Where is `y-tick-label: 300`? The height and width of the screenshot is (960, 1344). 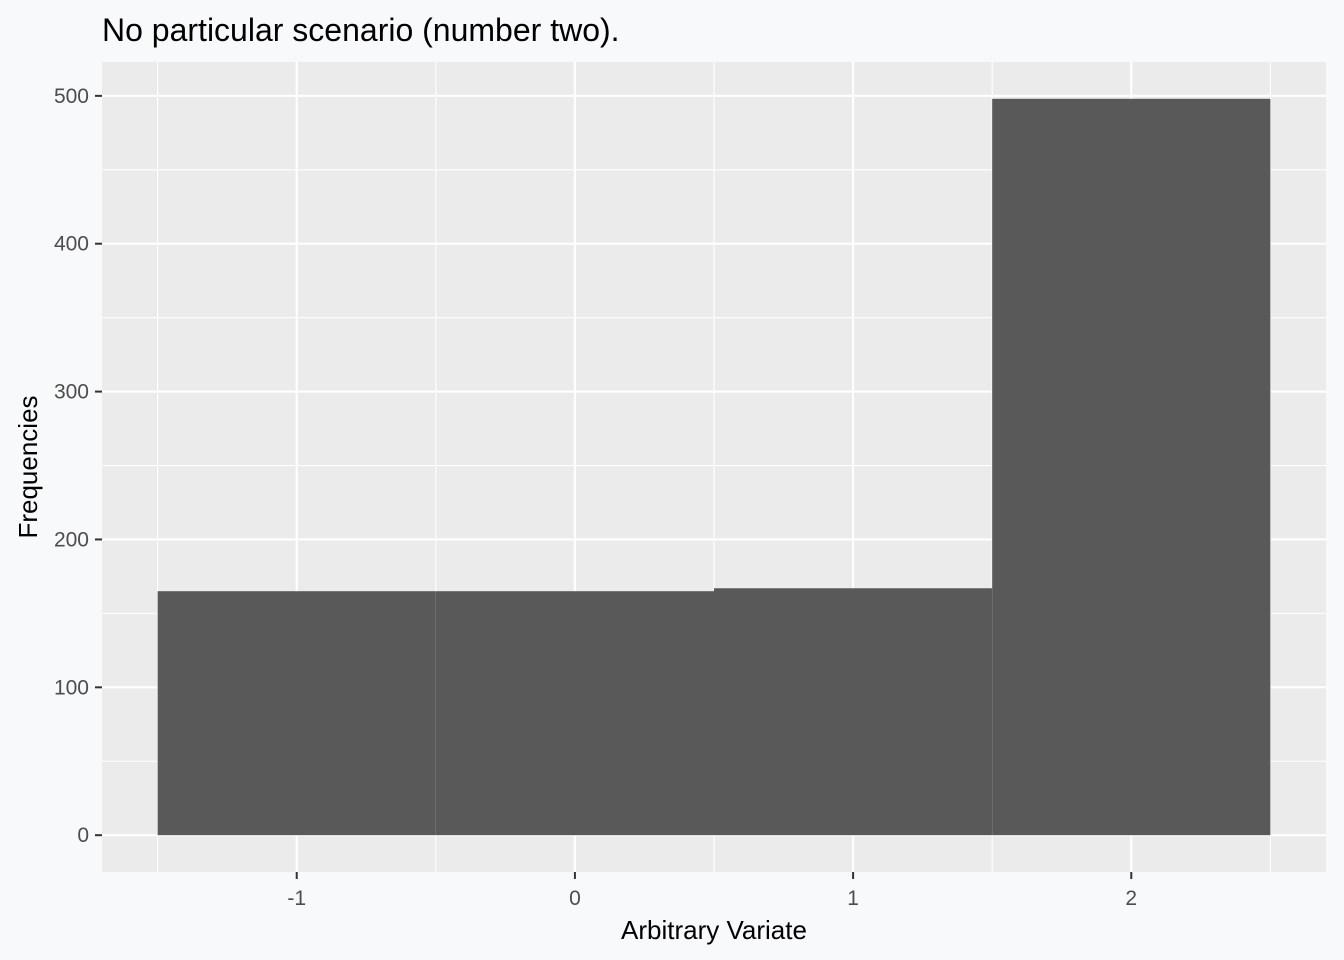 y-tick-label: 300 is located at coordinates (71, 392).